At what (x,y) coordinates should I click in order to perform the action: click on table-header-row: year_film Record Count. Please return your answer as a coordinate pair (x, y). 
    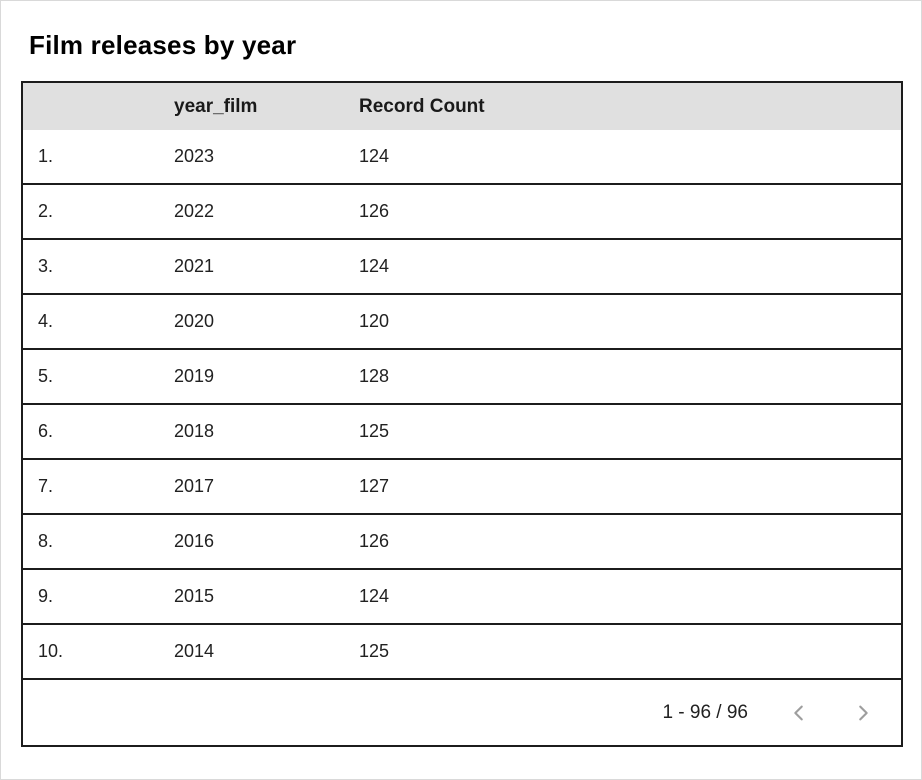
    Looking at the image, I should click on (462, 106).